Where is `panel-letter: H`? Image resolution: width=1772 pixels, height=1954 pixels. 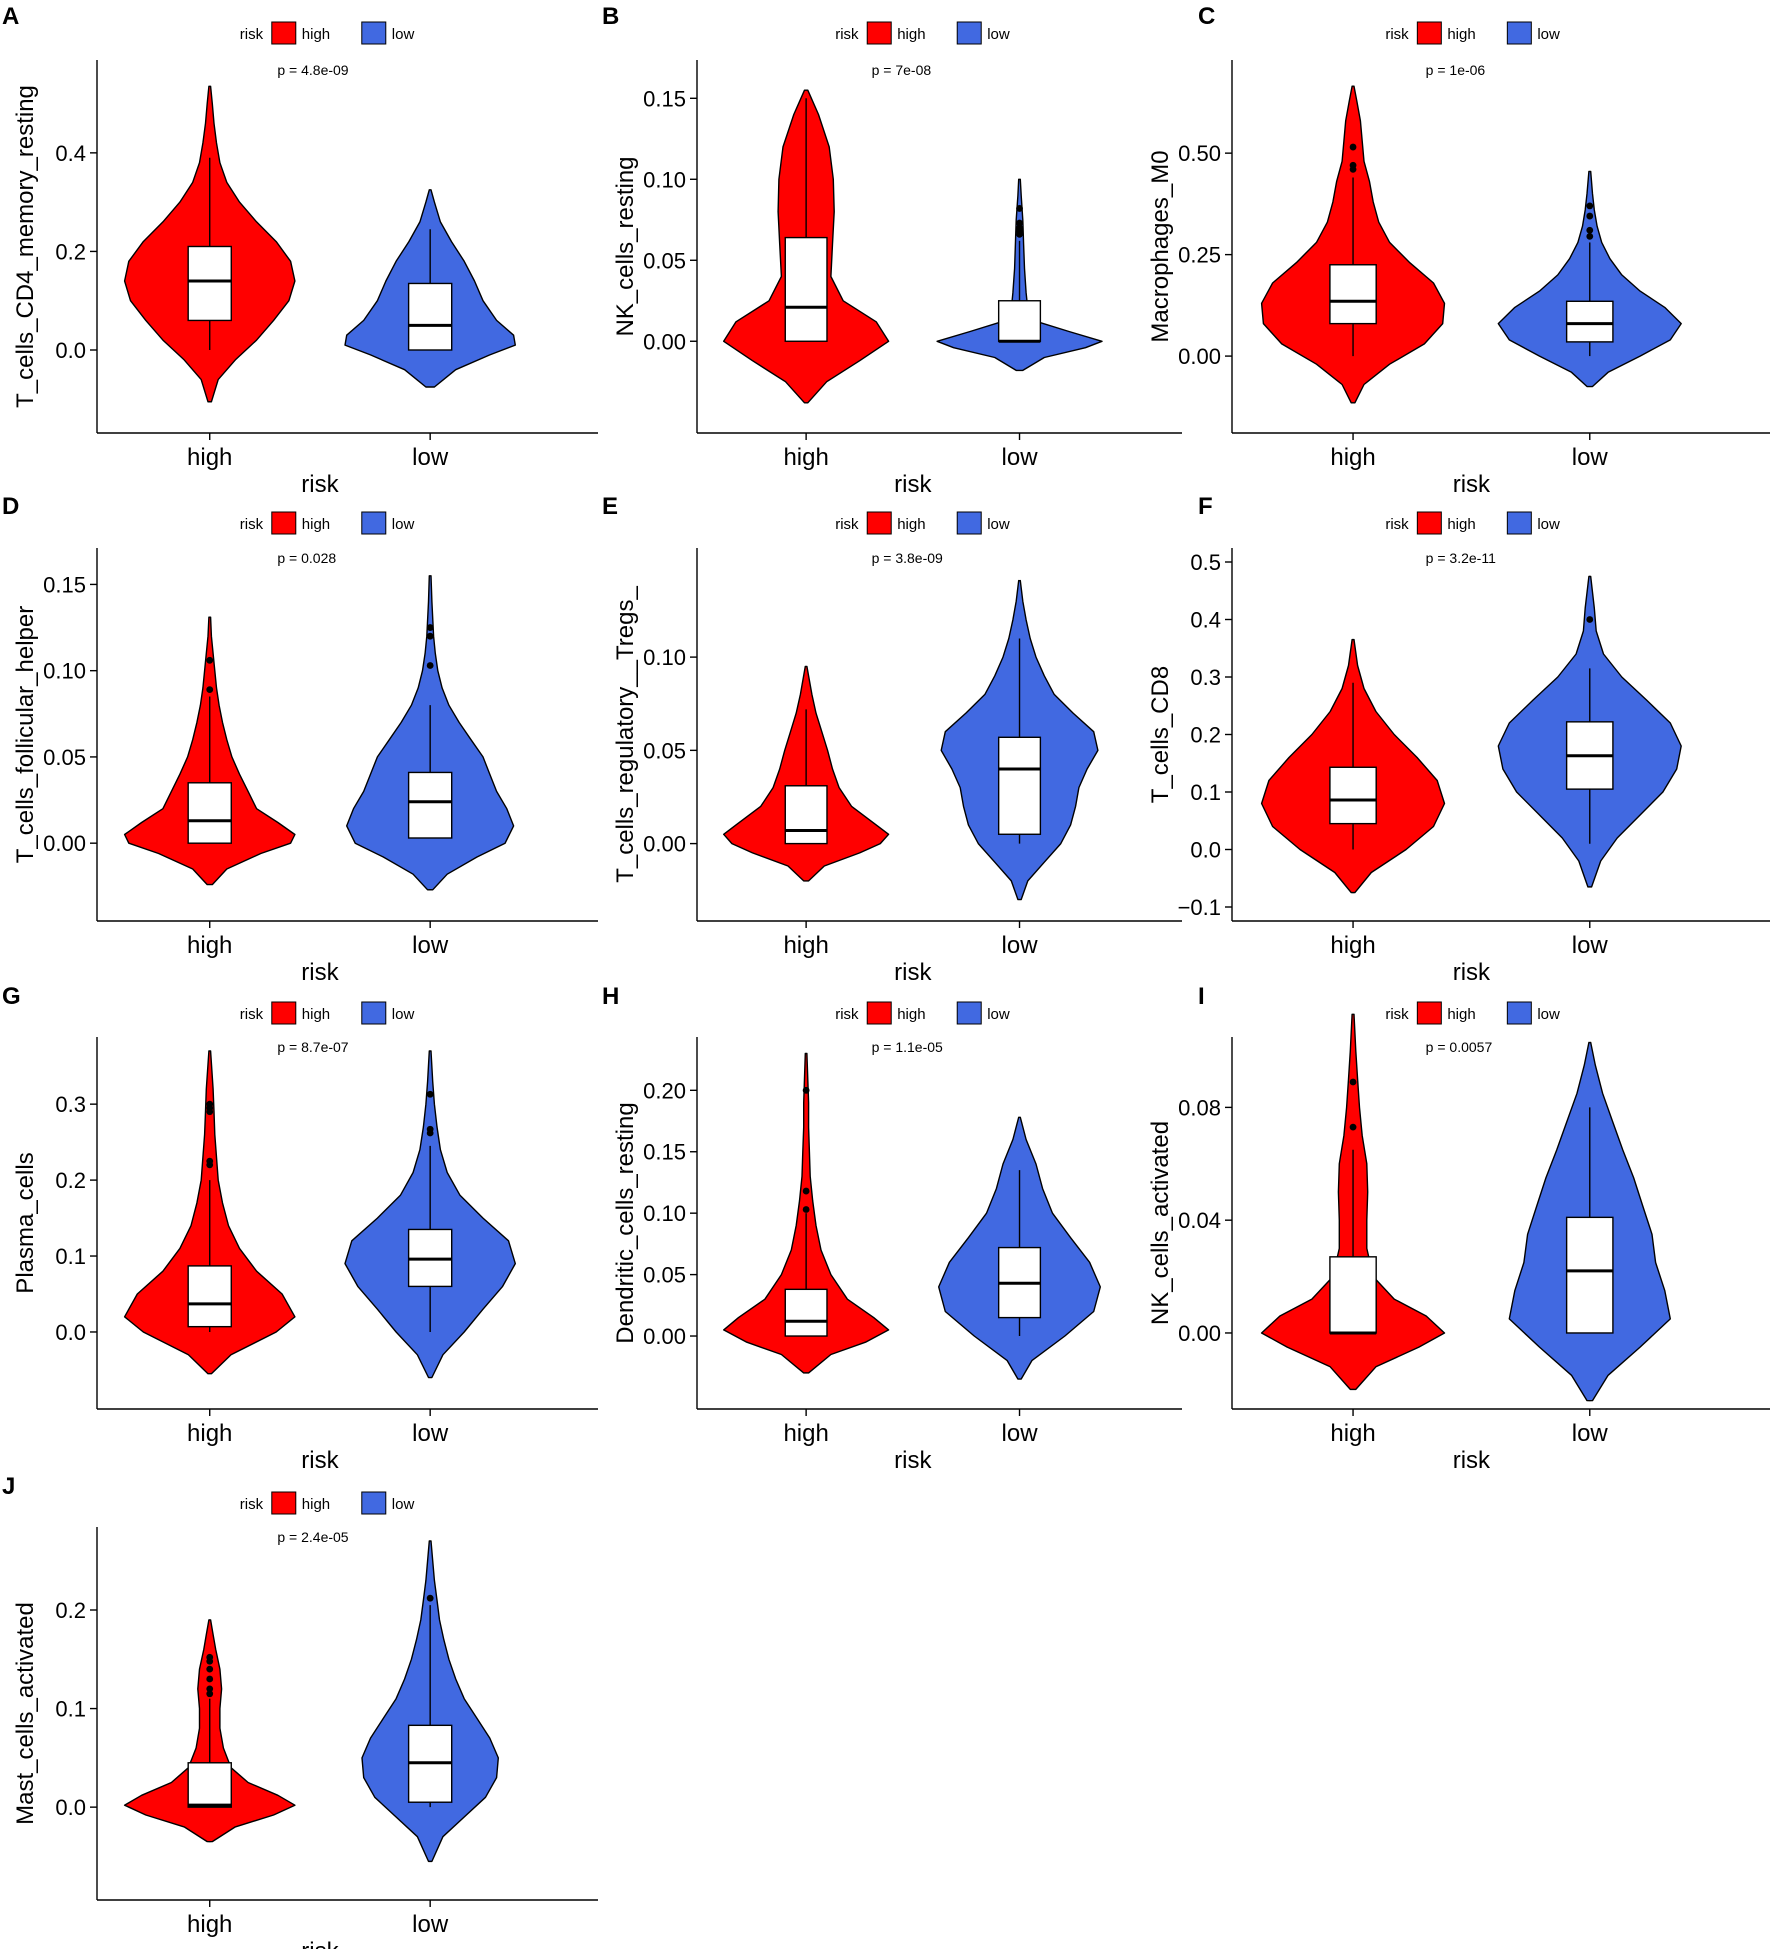
panel-letter: H is located at coordinates (610, 996).